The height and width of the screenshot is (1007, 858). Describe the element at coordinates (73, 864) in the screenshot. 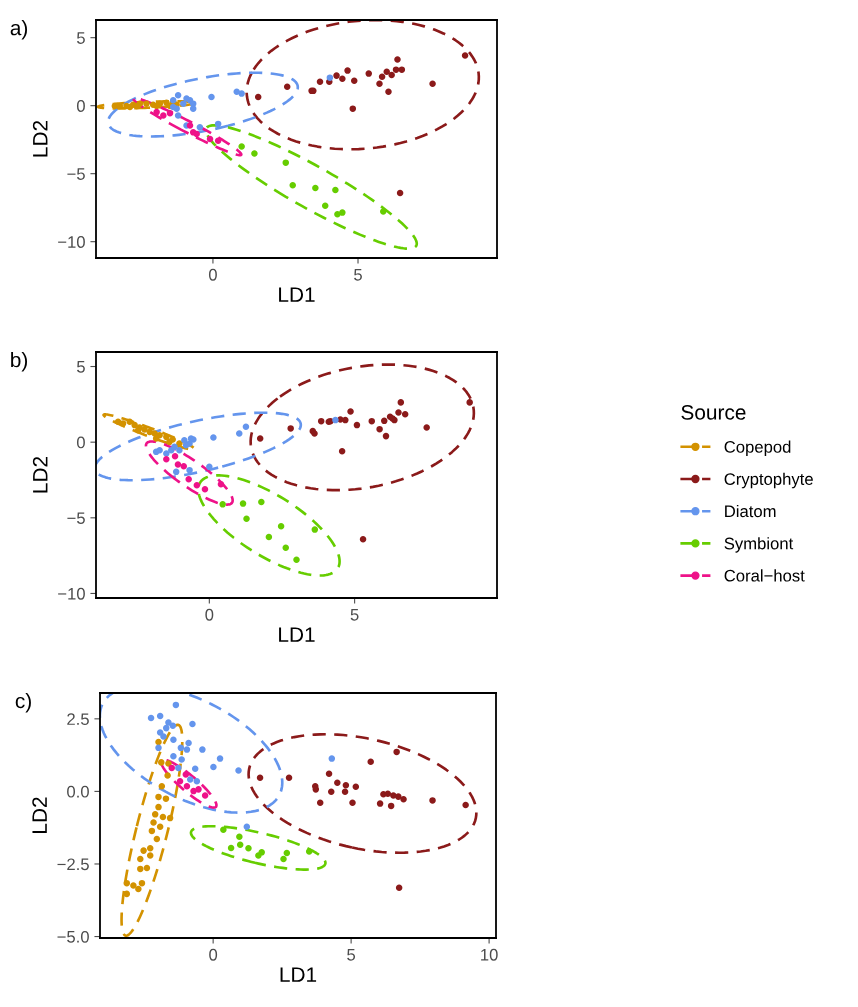

I see `y-tick-label: −2.5` at that location.